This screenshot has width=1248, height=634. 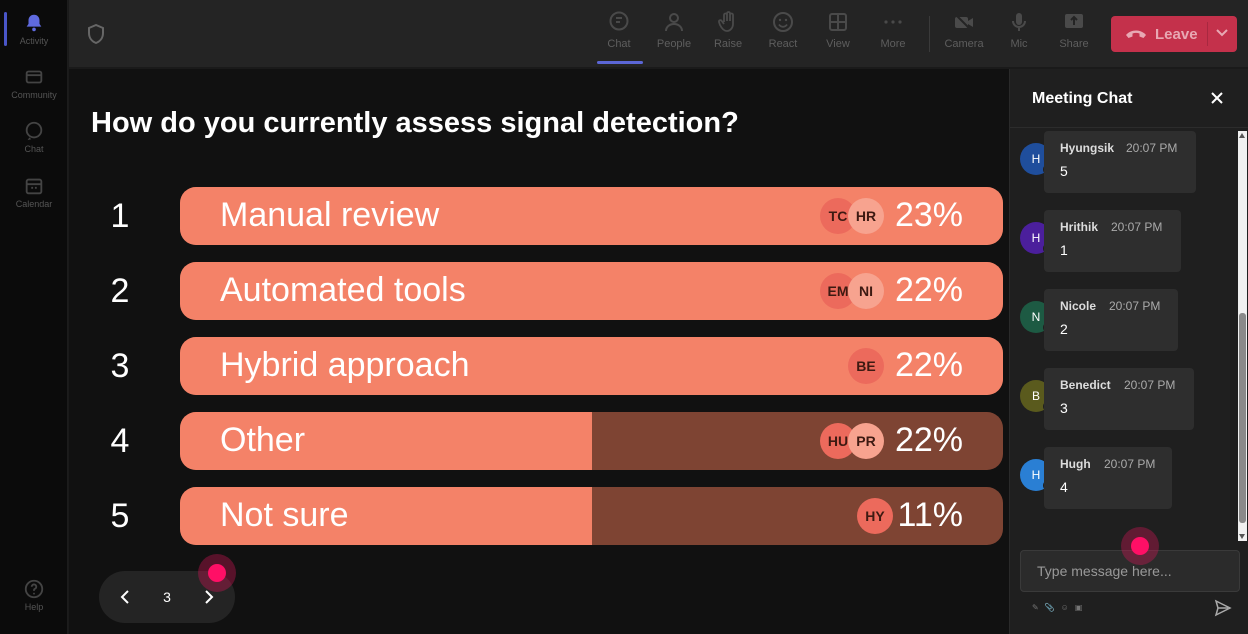 What do you see at coordinates (619, 21) in the screenshot?
I see `chat-icon` at bounding box center [619, 21].